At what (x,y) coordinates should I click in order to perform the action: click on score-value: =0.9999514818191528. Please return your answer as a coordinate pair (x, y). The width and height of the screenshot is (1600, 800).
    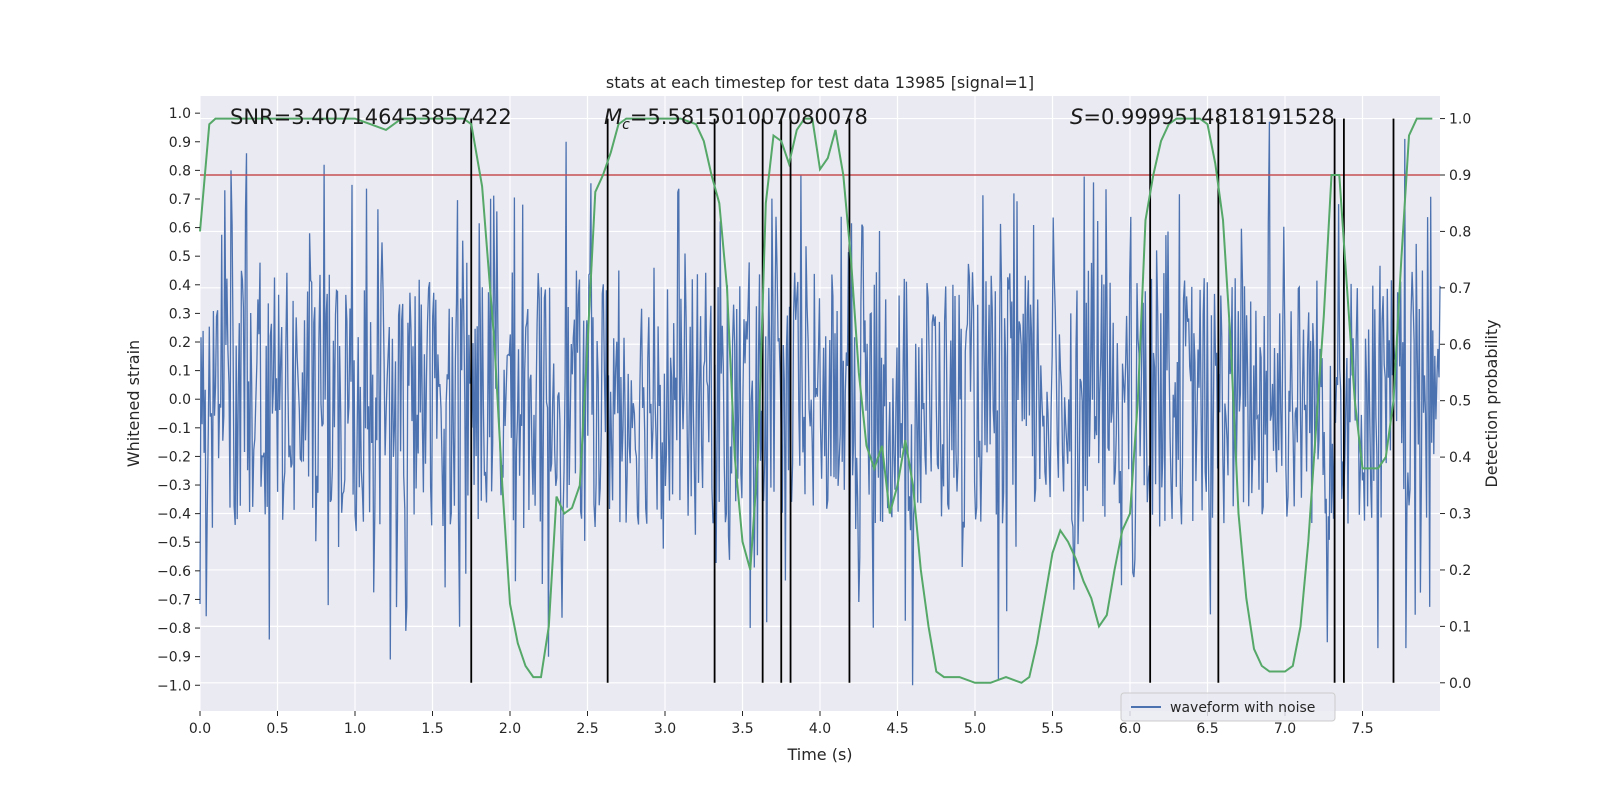
    Looking at the image, I should click on (1208, 117).